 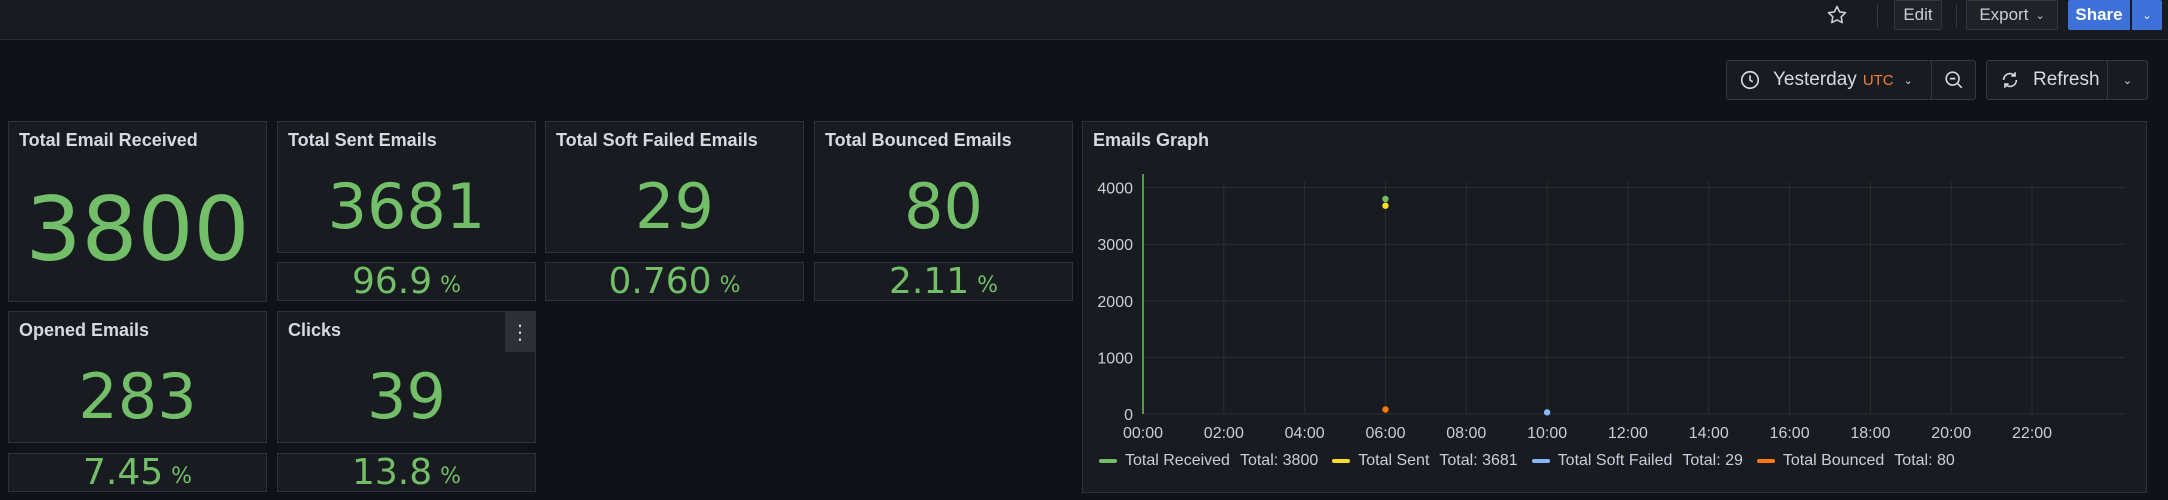 I want to click on x-tick-label: 12:00, so click(x=1628, y=433).